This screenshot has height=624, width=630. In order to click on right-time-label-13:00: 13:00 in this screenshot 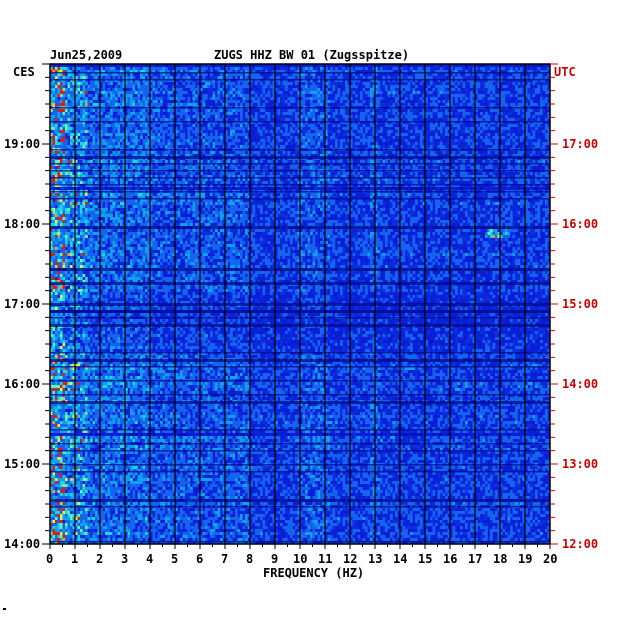, I will do `click(580, 464)`.